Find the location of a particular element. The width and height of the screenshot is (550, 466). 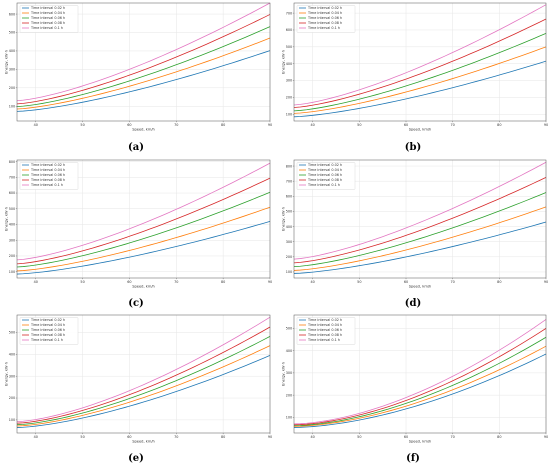

y-tick-label: 800 is located at coordinates (12, 162).